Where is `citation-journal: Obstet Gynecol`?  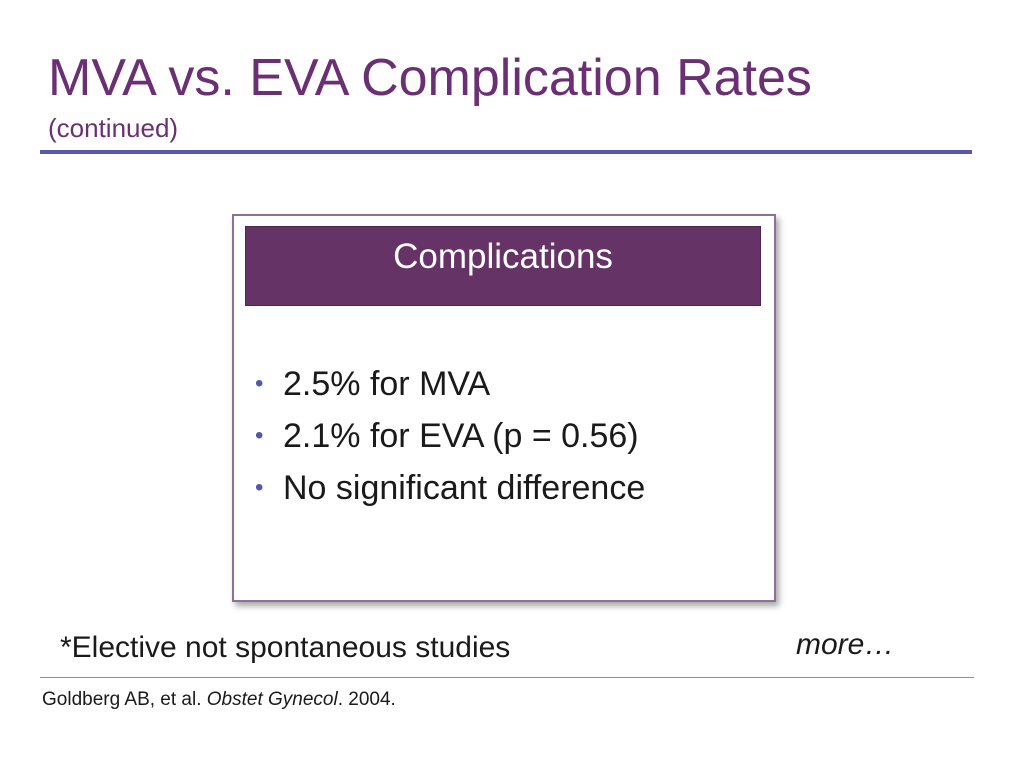
citation-journal: Obstet Gynecol is located at coordinates (272, 699).